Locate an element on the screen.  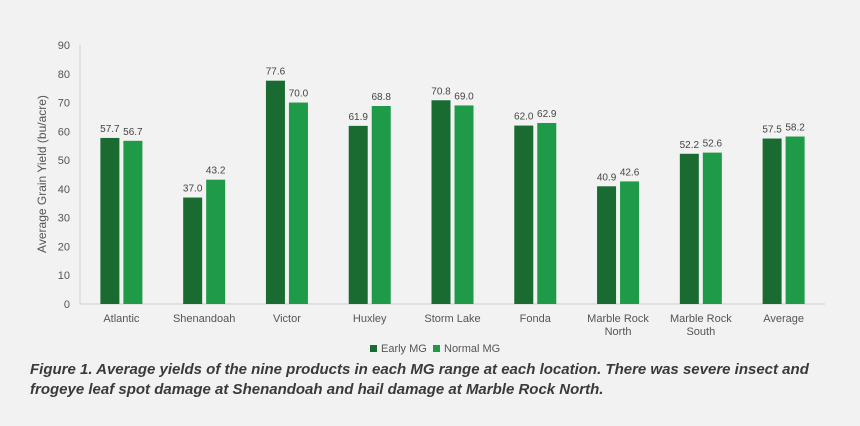
y-tick-label: 20 is located at coordinates (64, 247).